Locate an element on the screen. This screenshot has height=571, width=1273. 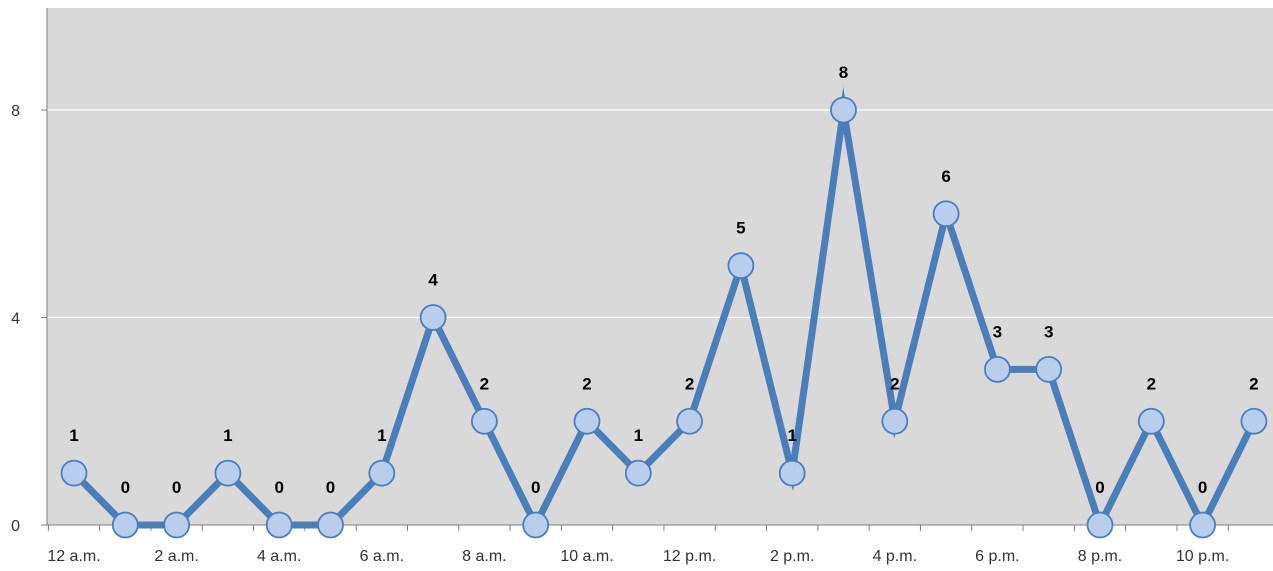
y-tick-label: 4 is located at coordinates (15, 319).